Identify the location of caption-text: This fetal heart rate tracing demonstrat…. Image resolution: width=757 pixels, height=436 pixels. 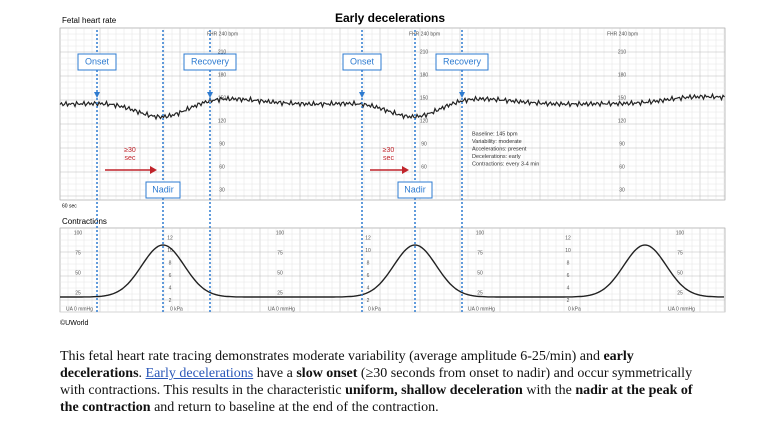
(332, 356).